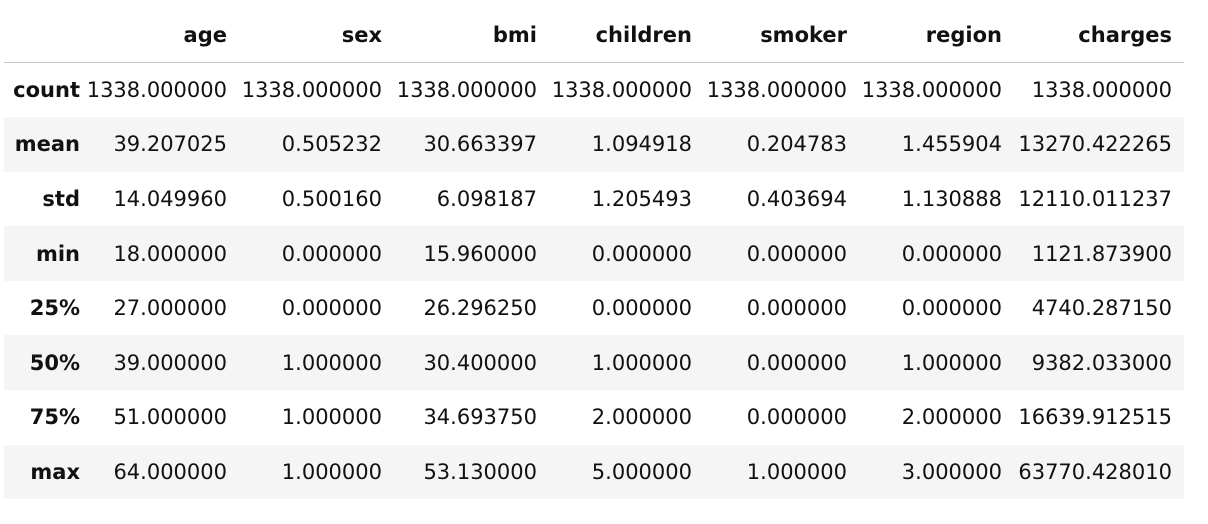  I want to click on table-cell: 4740.287150, so click(1101, 308).